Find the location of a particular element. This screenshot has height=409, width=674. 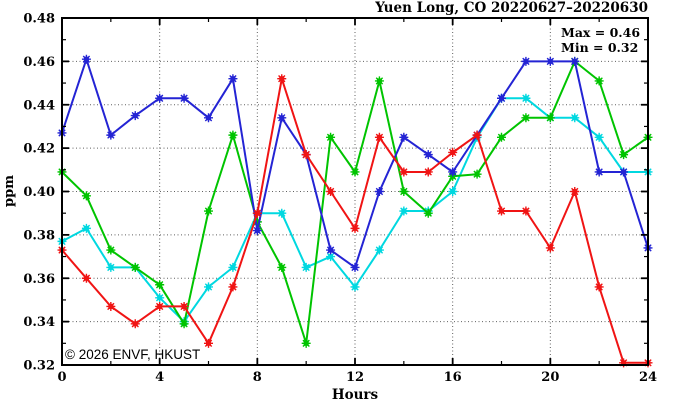

y-tick-label: 0.42 is located at coordinates (39, 149).